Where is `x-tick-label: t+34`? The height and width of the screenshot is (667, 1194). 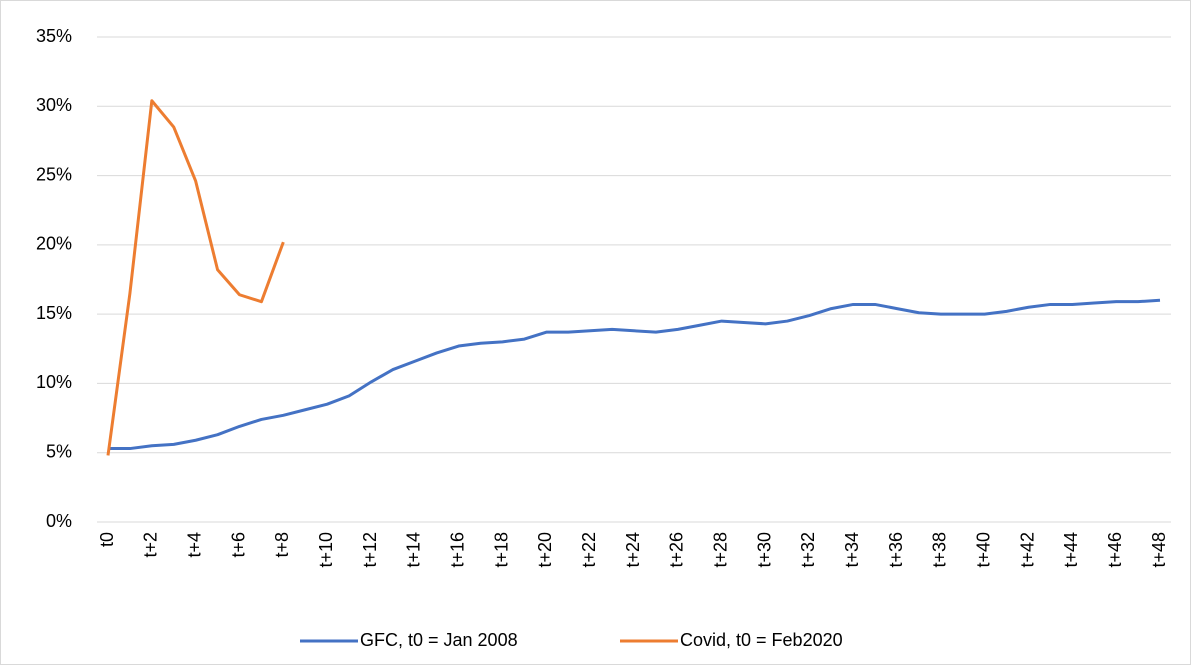
x-tick-label: t+34 is located at coordinates (852, 550).